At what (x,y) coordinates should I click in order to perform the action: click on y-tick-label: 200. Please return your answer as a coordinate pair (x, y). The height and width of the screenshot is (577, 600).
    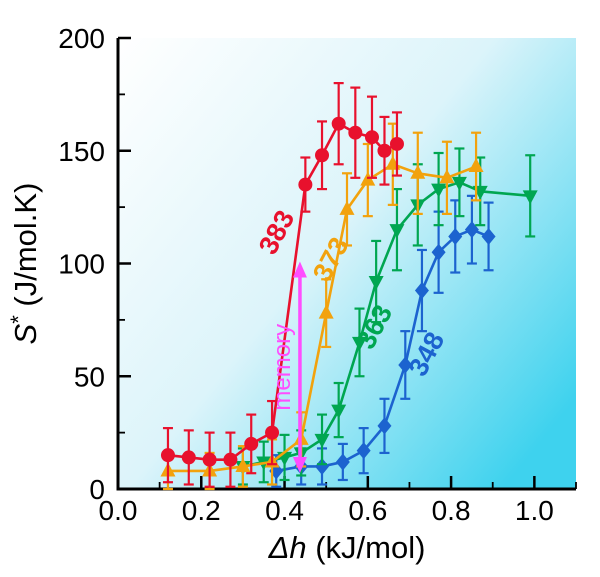
    Looking at the image, I should click on (81, 38).